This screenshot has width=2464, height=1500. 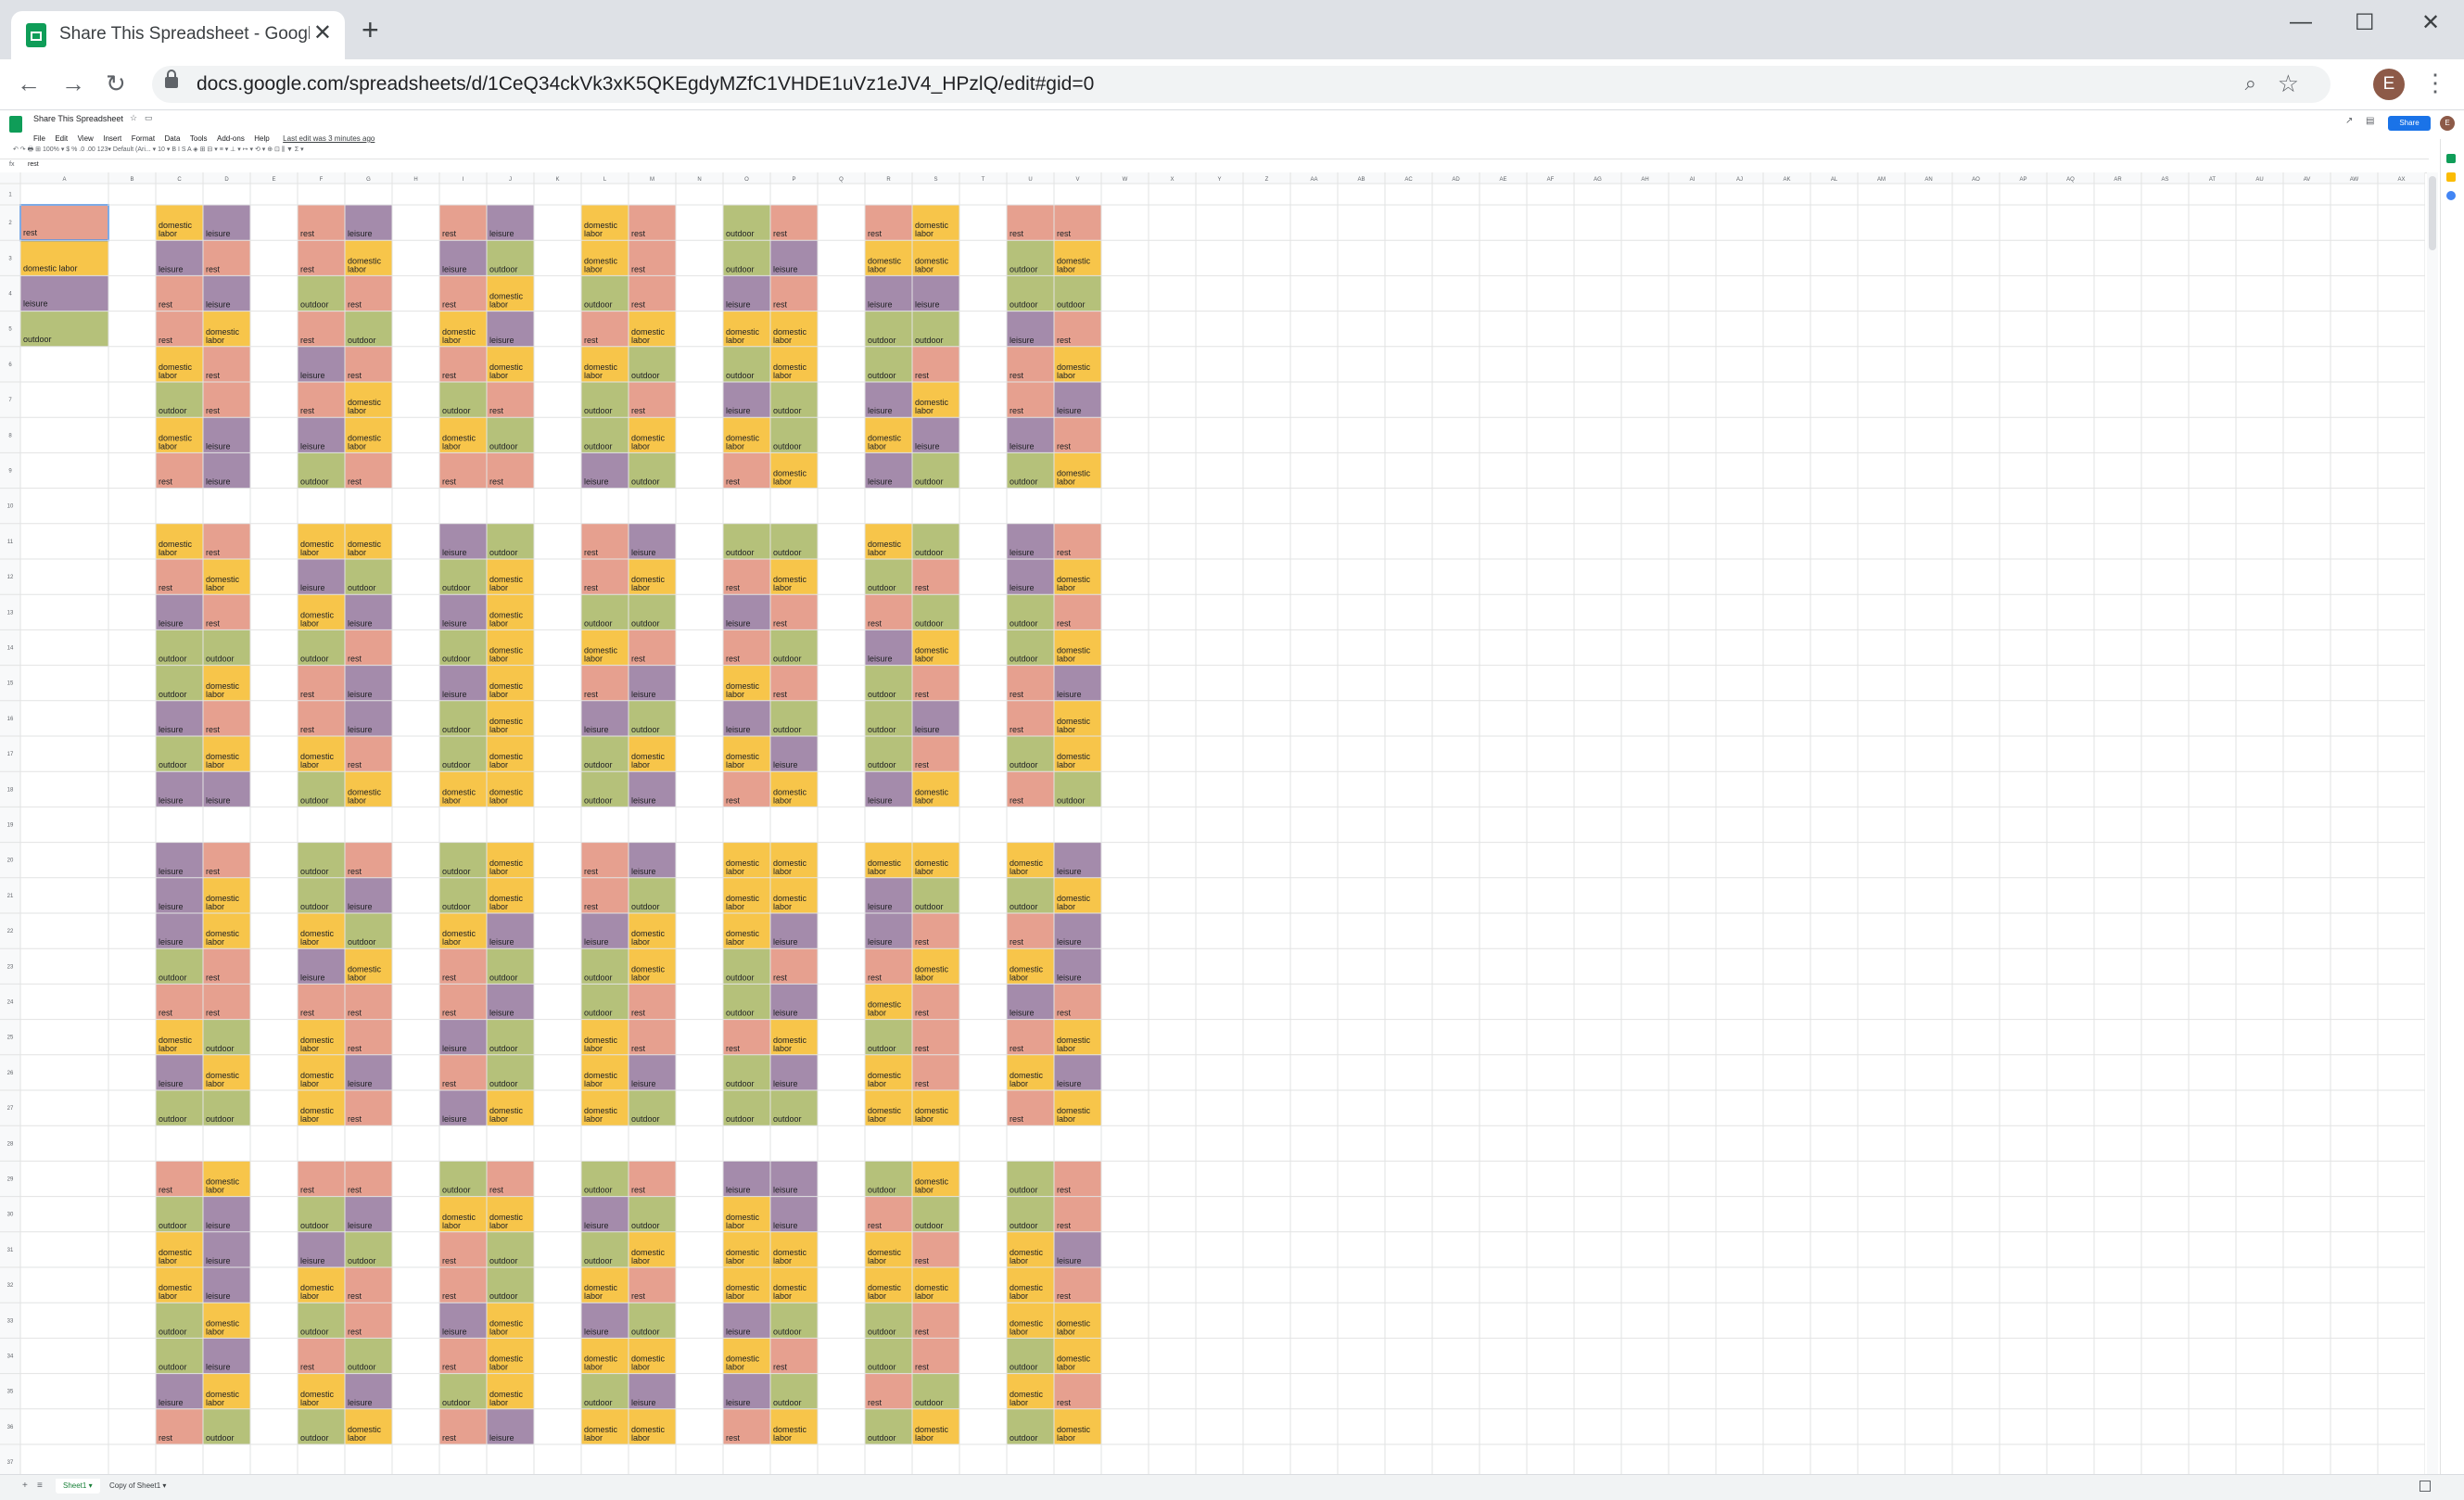 What do you see at coordinates (329, 138) in the screenshot?
I see `last-edit-link: Last edit was 3 minutes ago` at bounding box center [329, 138].